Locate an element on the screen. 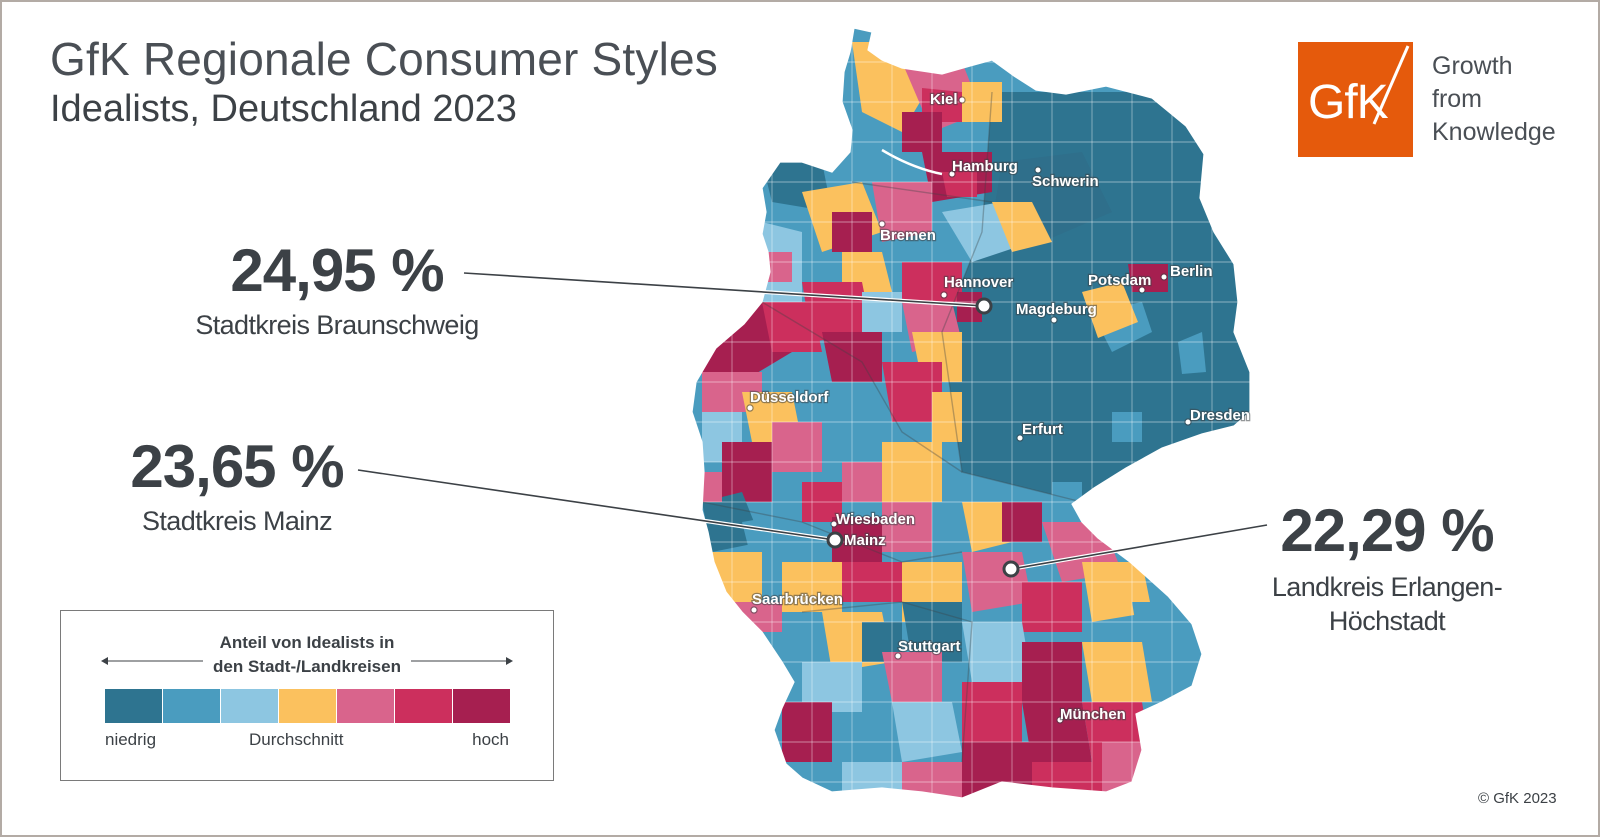 This screenshot has height=837, width=1600. city-mainz: Mainz is located at coordinates (865, 540).